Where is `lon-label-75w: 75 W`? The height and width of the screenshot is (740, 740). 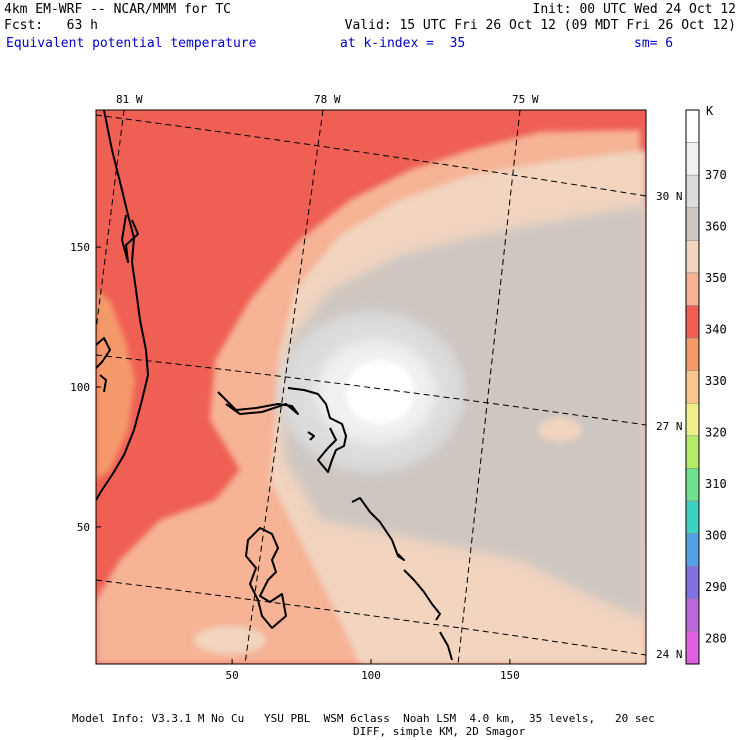 lon-label-75w: 75 W is located at coordinates (525, 99).